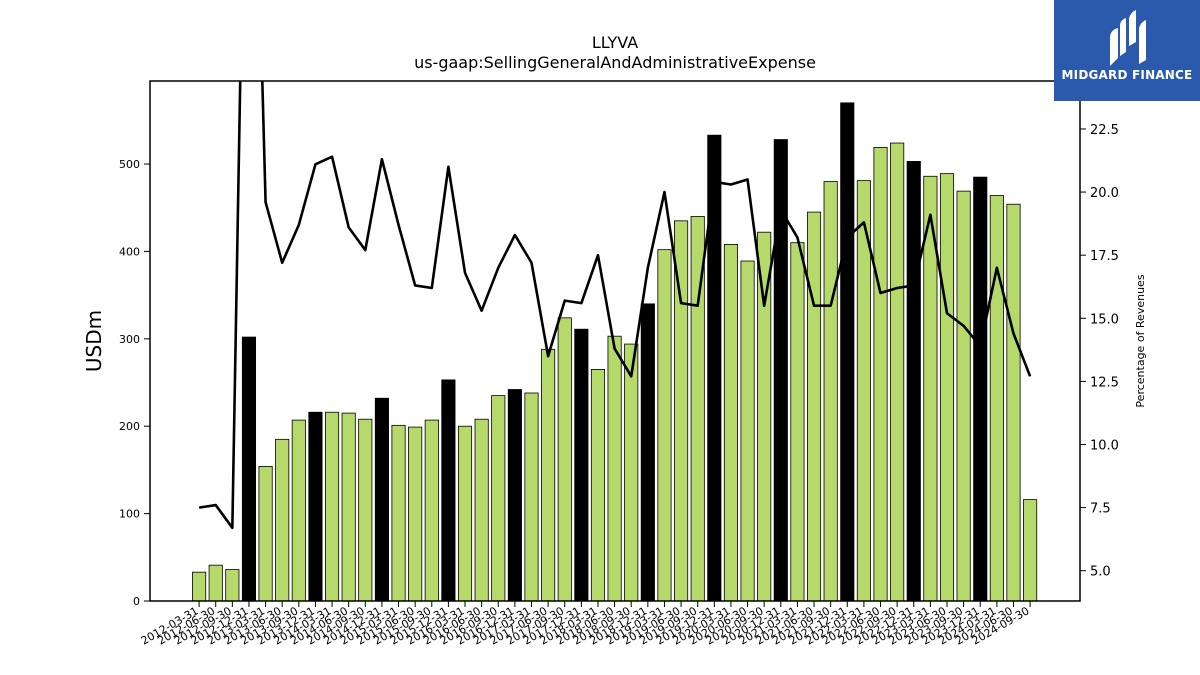 This screenshot has width=1200, height=675. What do you see at coordinates (129, 251) in the screenshot?
I see `left-tick-label: 400` at bounding box center [129, 251].